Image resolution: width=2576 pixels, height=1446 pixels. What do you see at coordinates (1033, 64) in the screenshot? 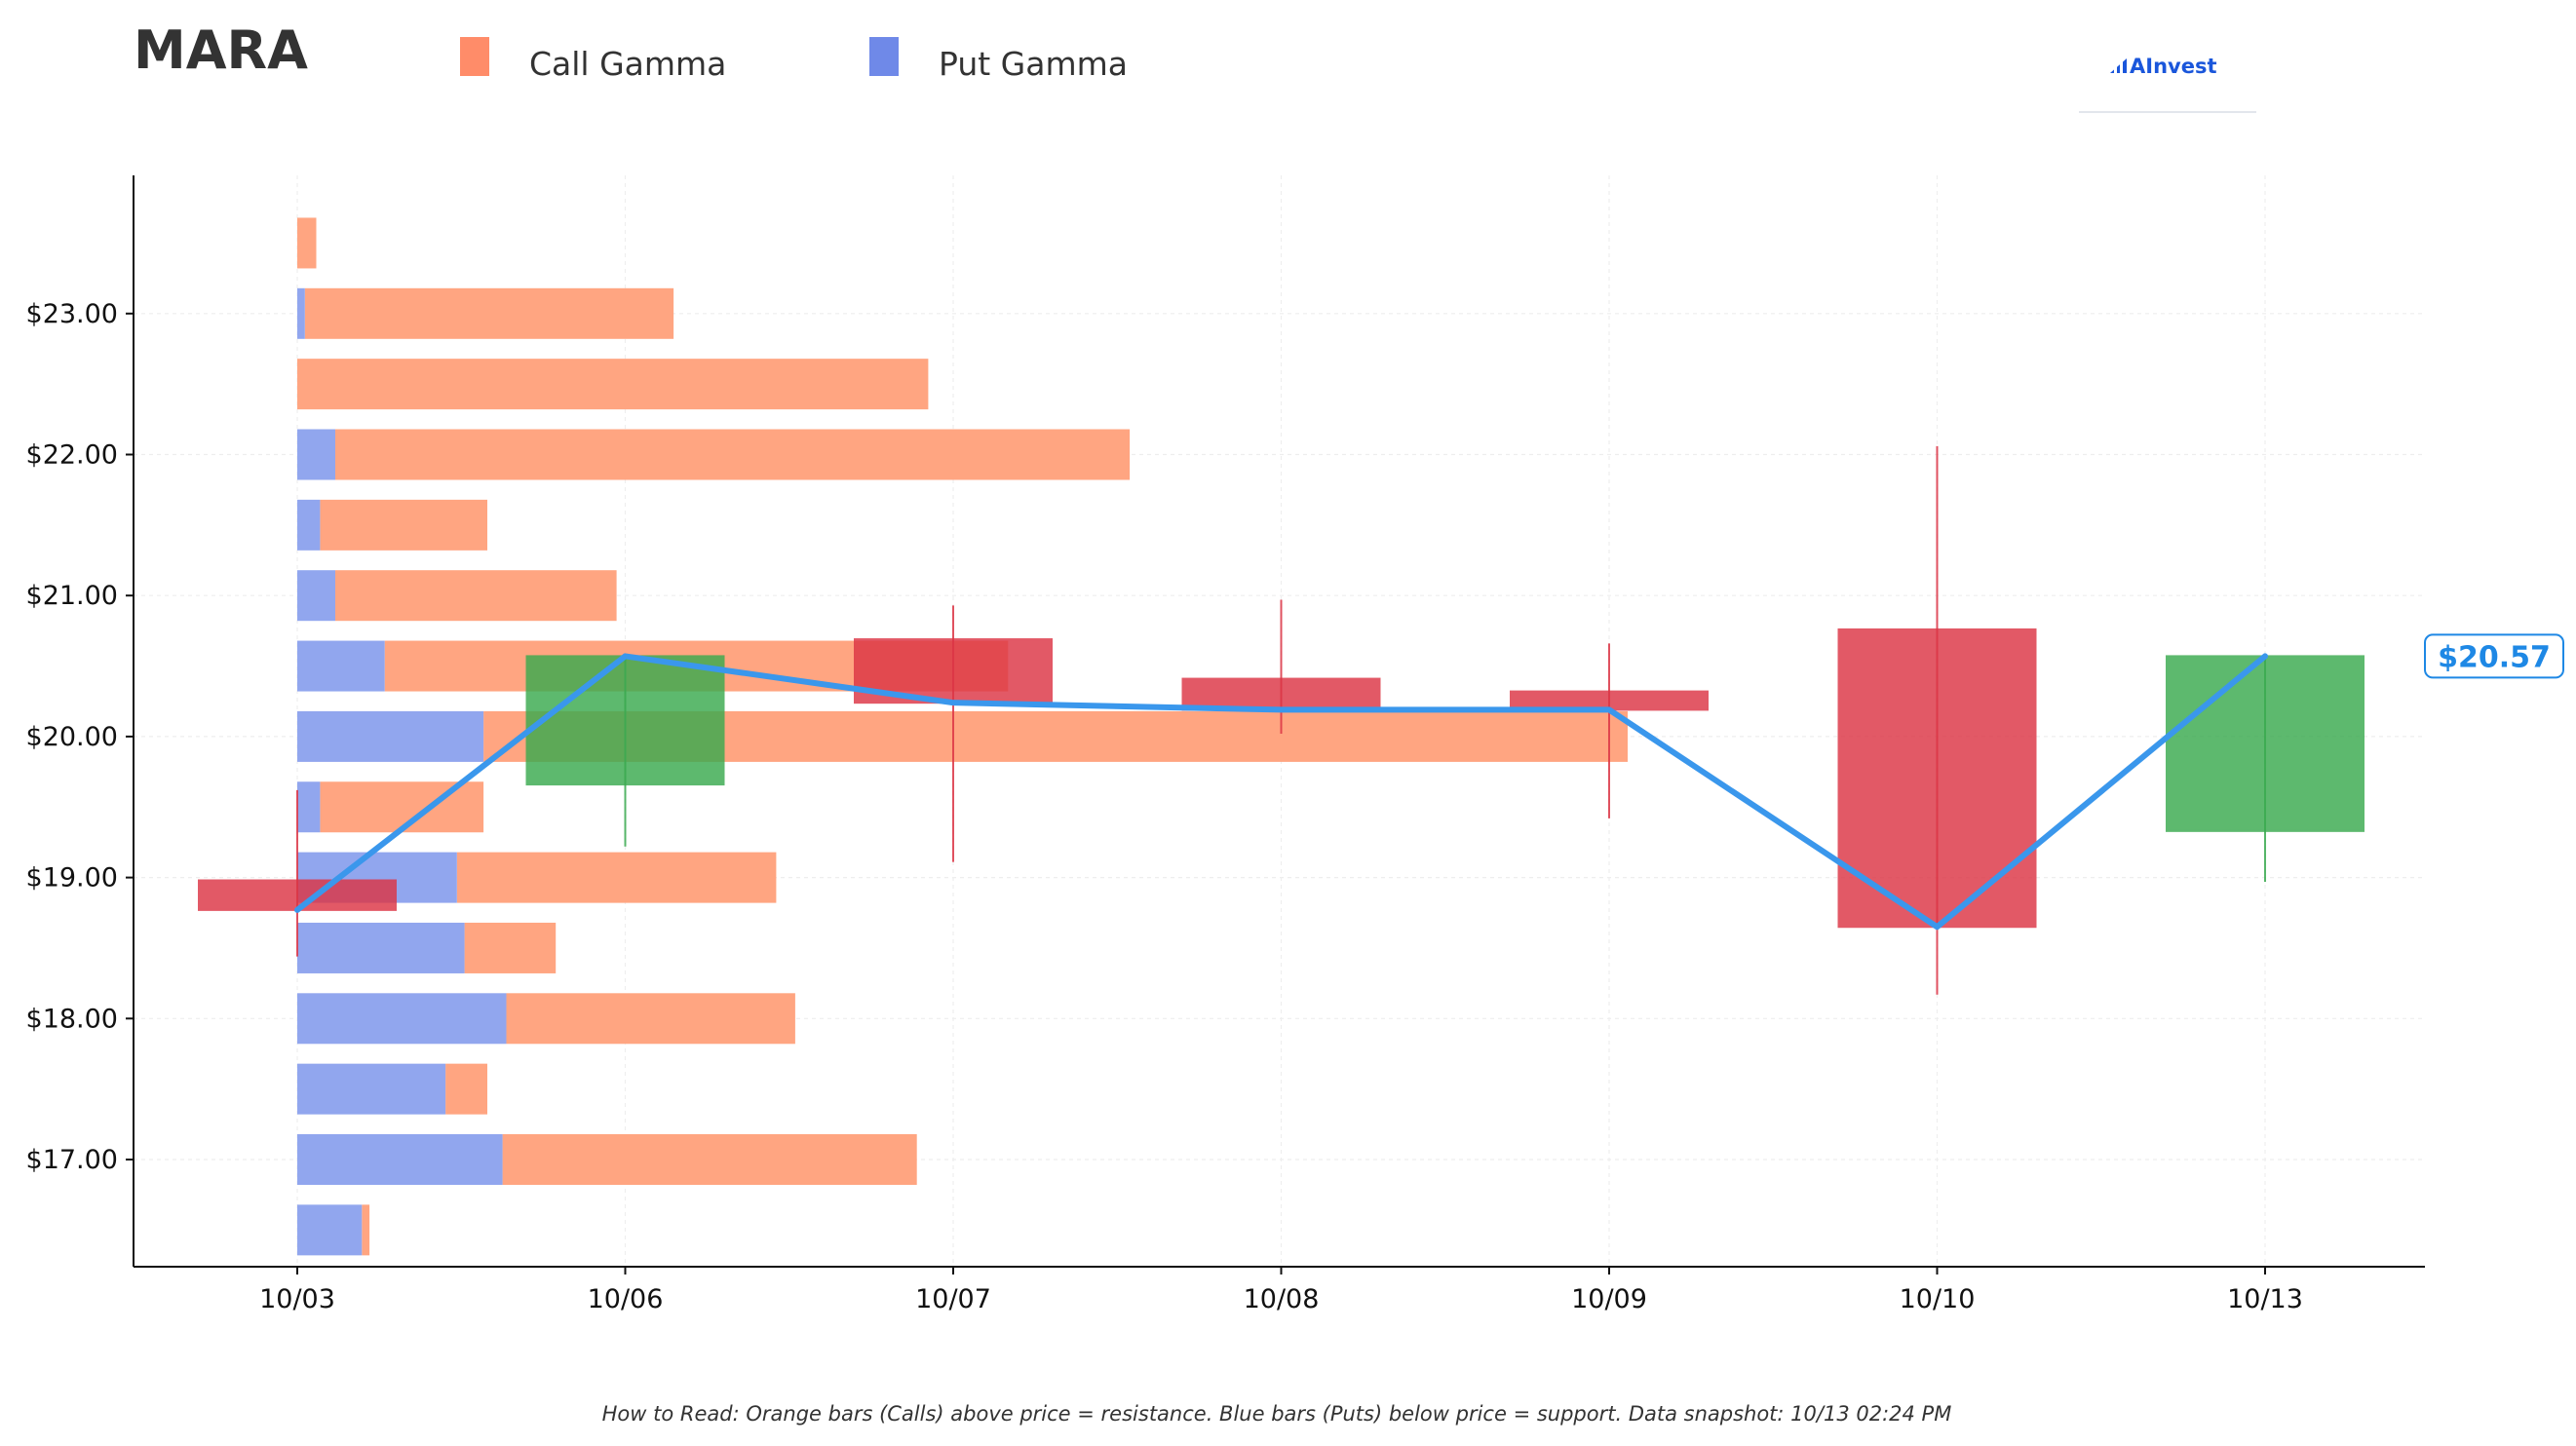
I see `legend-label: Put Gamma` at bounding box center [1033, 64].